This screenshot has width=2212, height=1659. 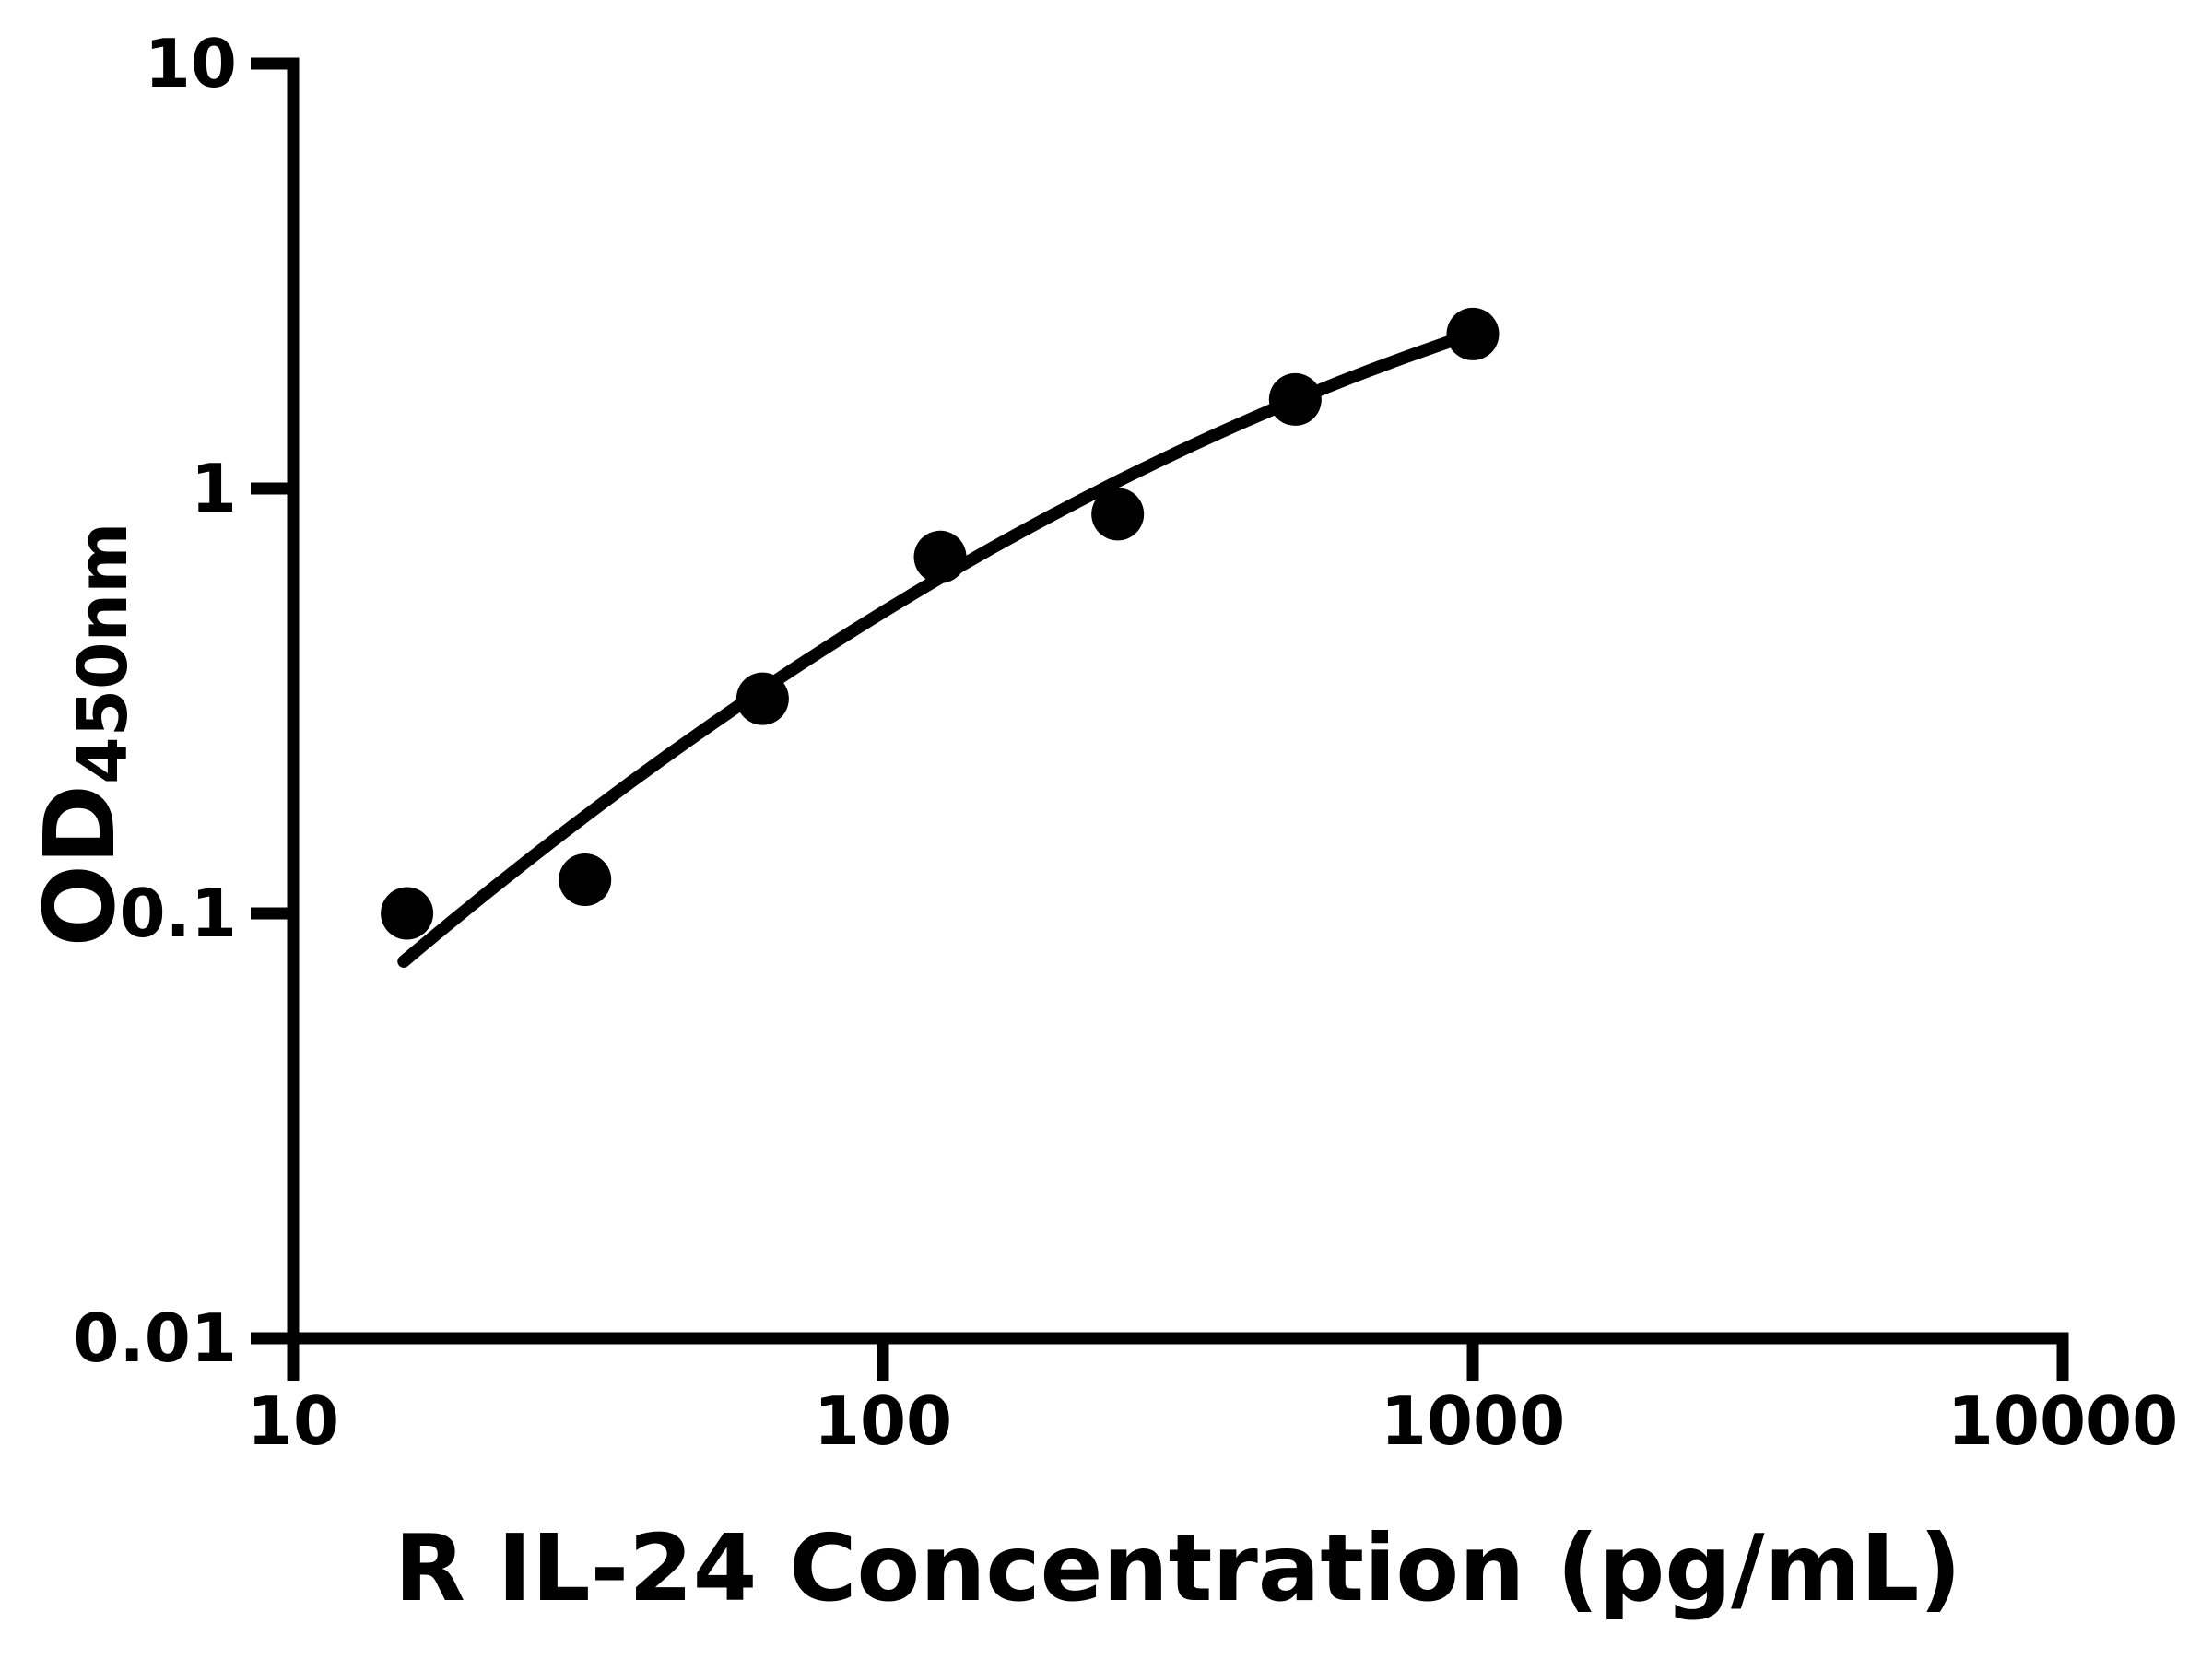 I want to click on data-point-x1000, so click(x=1473, y=333).